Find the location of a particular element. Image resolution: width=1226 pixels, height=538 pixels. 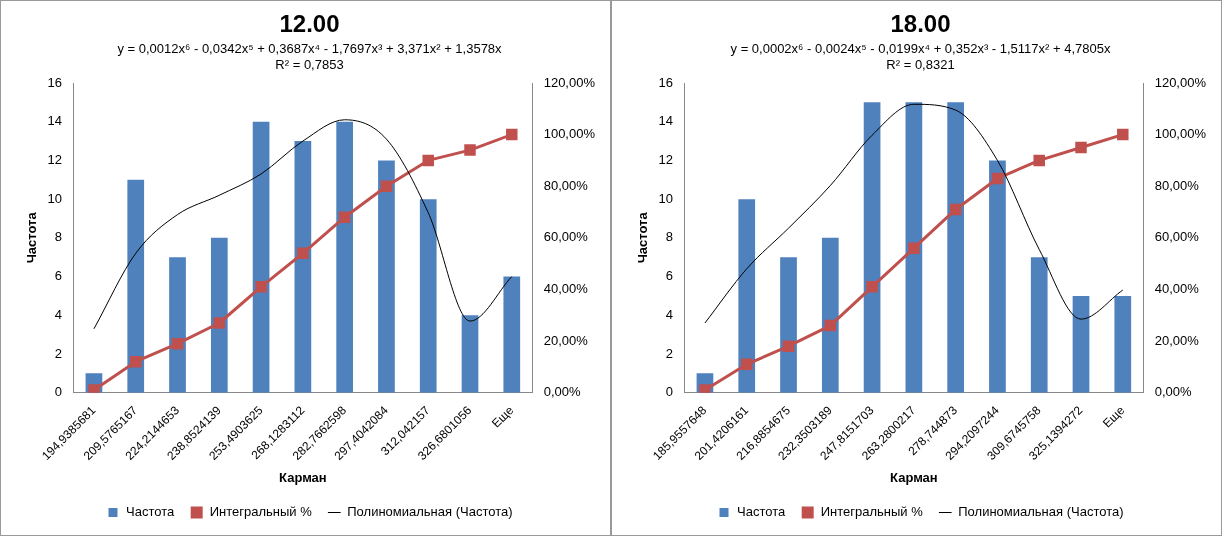

text: y = 0,0012x⁶ - 0,0342x⁵ + 0,3687x⁴ - 1,7697x³ + 3,371x² + 1,3578x is located at coordinates (310, 49).